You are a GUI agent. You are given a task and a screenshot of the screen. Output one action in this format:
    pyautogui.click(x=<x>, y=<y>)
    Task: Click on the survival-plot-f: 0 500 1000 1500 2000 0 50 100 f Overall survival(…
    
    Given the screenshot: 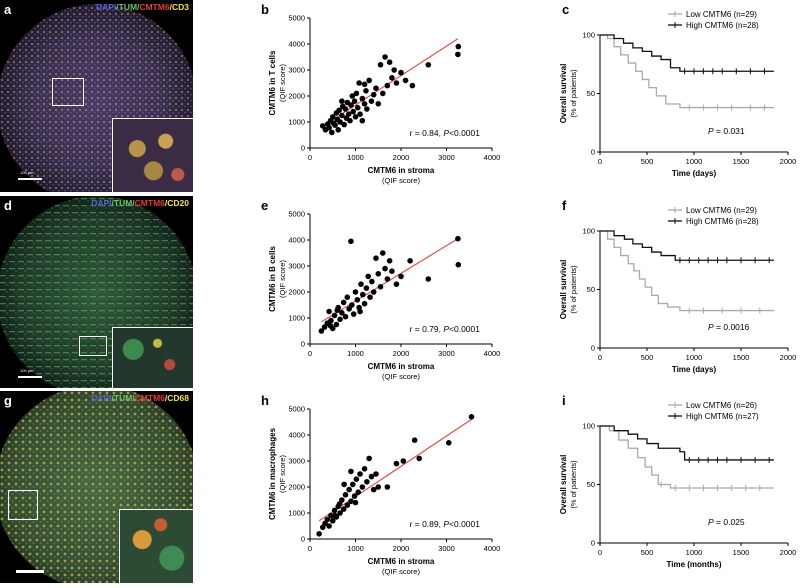 What is the action you would take?
    pyautogui.click(x=674, y=292)
    